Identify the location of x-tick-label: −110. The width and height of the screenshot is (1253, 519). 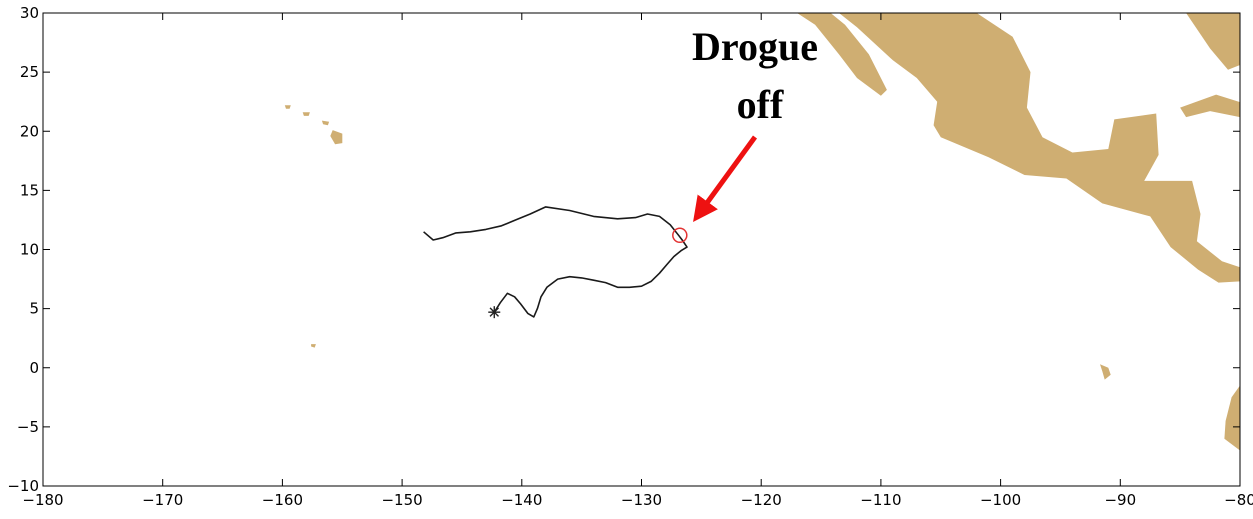
(880, 500).